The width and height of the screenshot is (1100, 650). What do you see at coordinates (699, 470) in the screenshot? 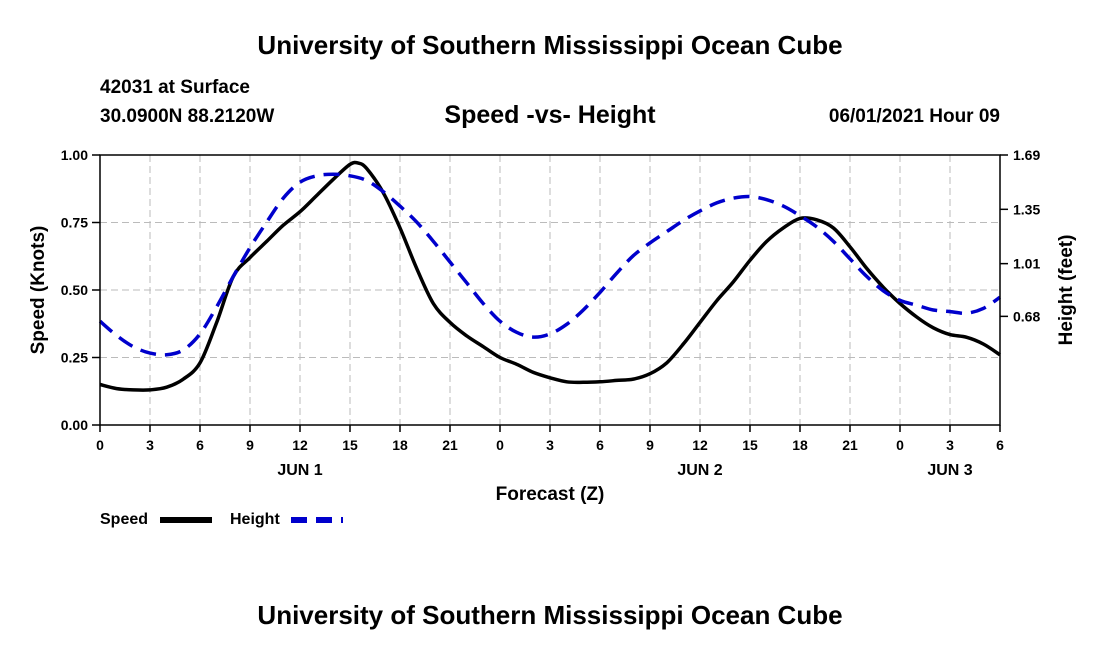
I see `day-label: JUN 2` at bounding box center [699, 470].